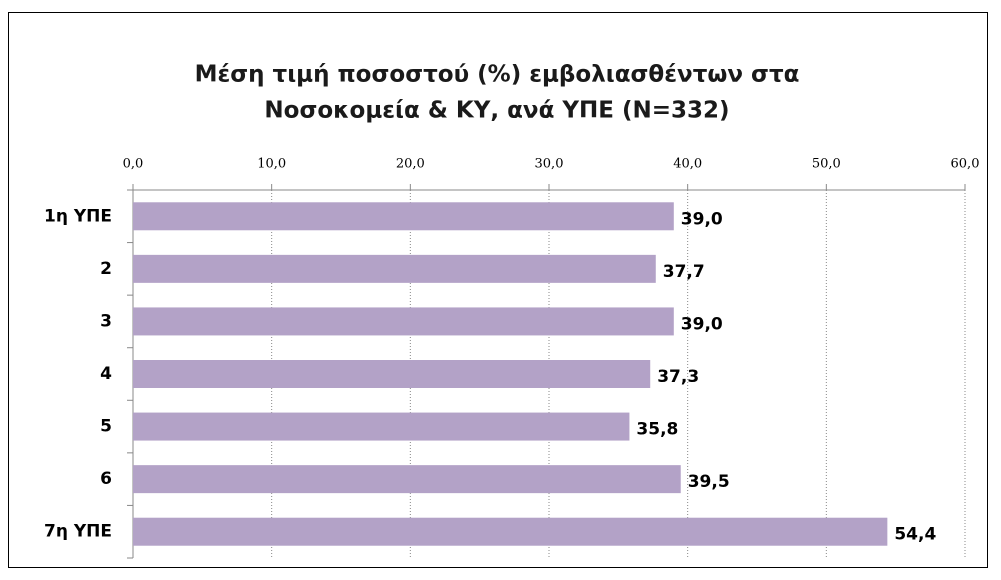 The image size is (1001, 580). Describe the element at coordinates (496, 111) in the screenshot. I see `chart-subtitle: Νοσοκομεία & ΚΥ, ανά ΥΠΕ (N=332)` at that location.